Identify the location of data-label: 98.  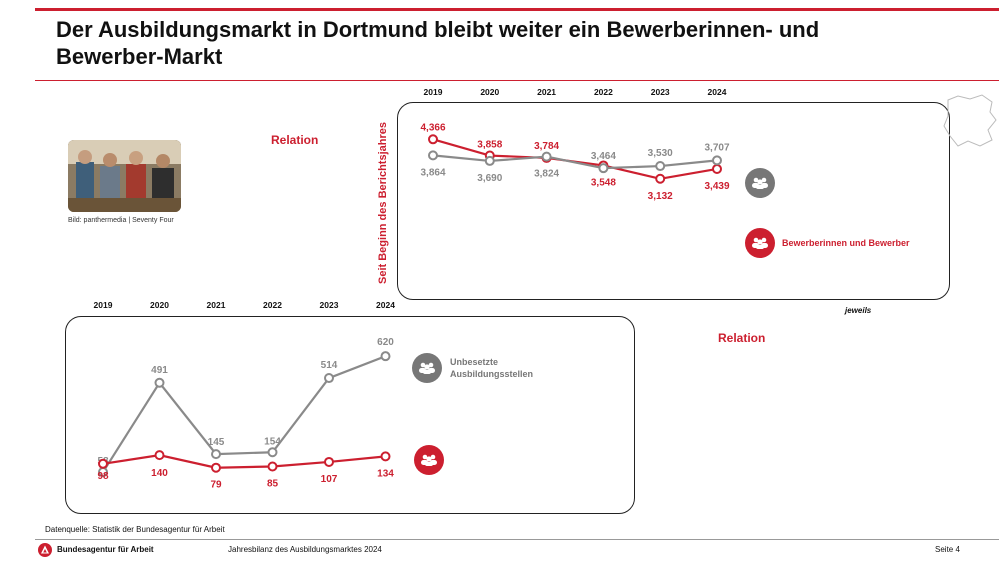
(103, 476).